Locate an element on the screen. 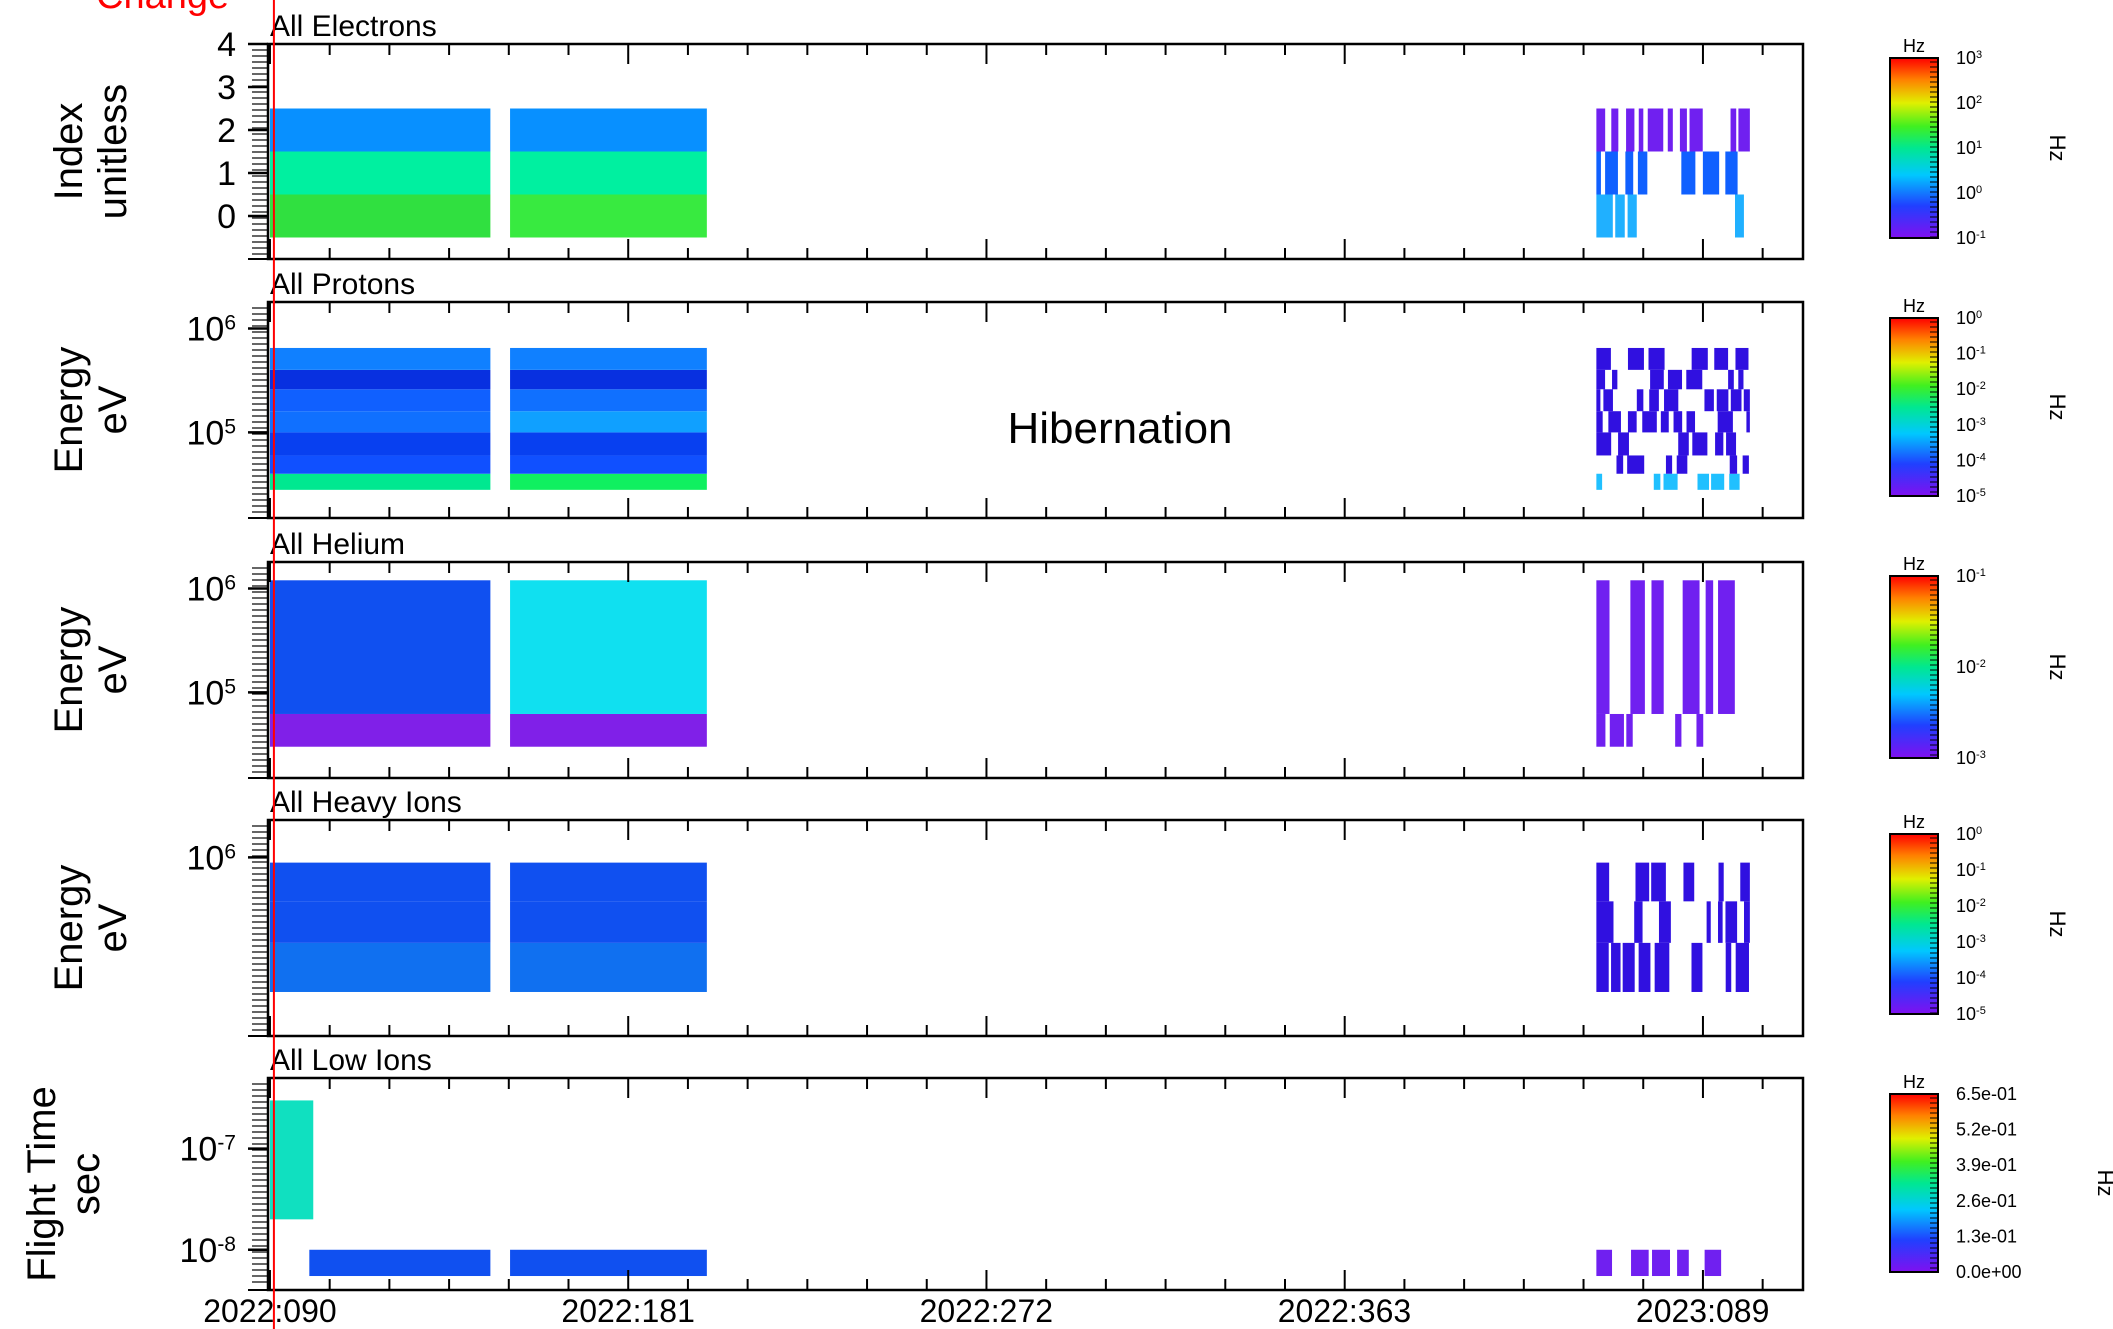  colorbar-label: 0.0e+00 is located at coordinates (1989, 1272).